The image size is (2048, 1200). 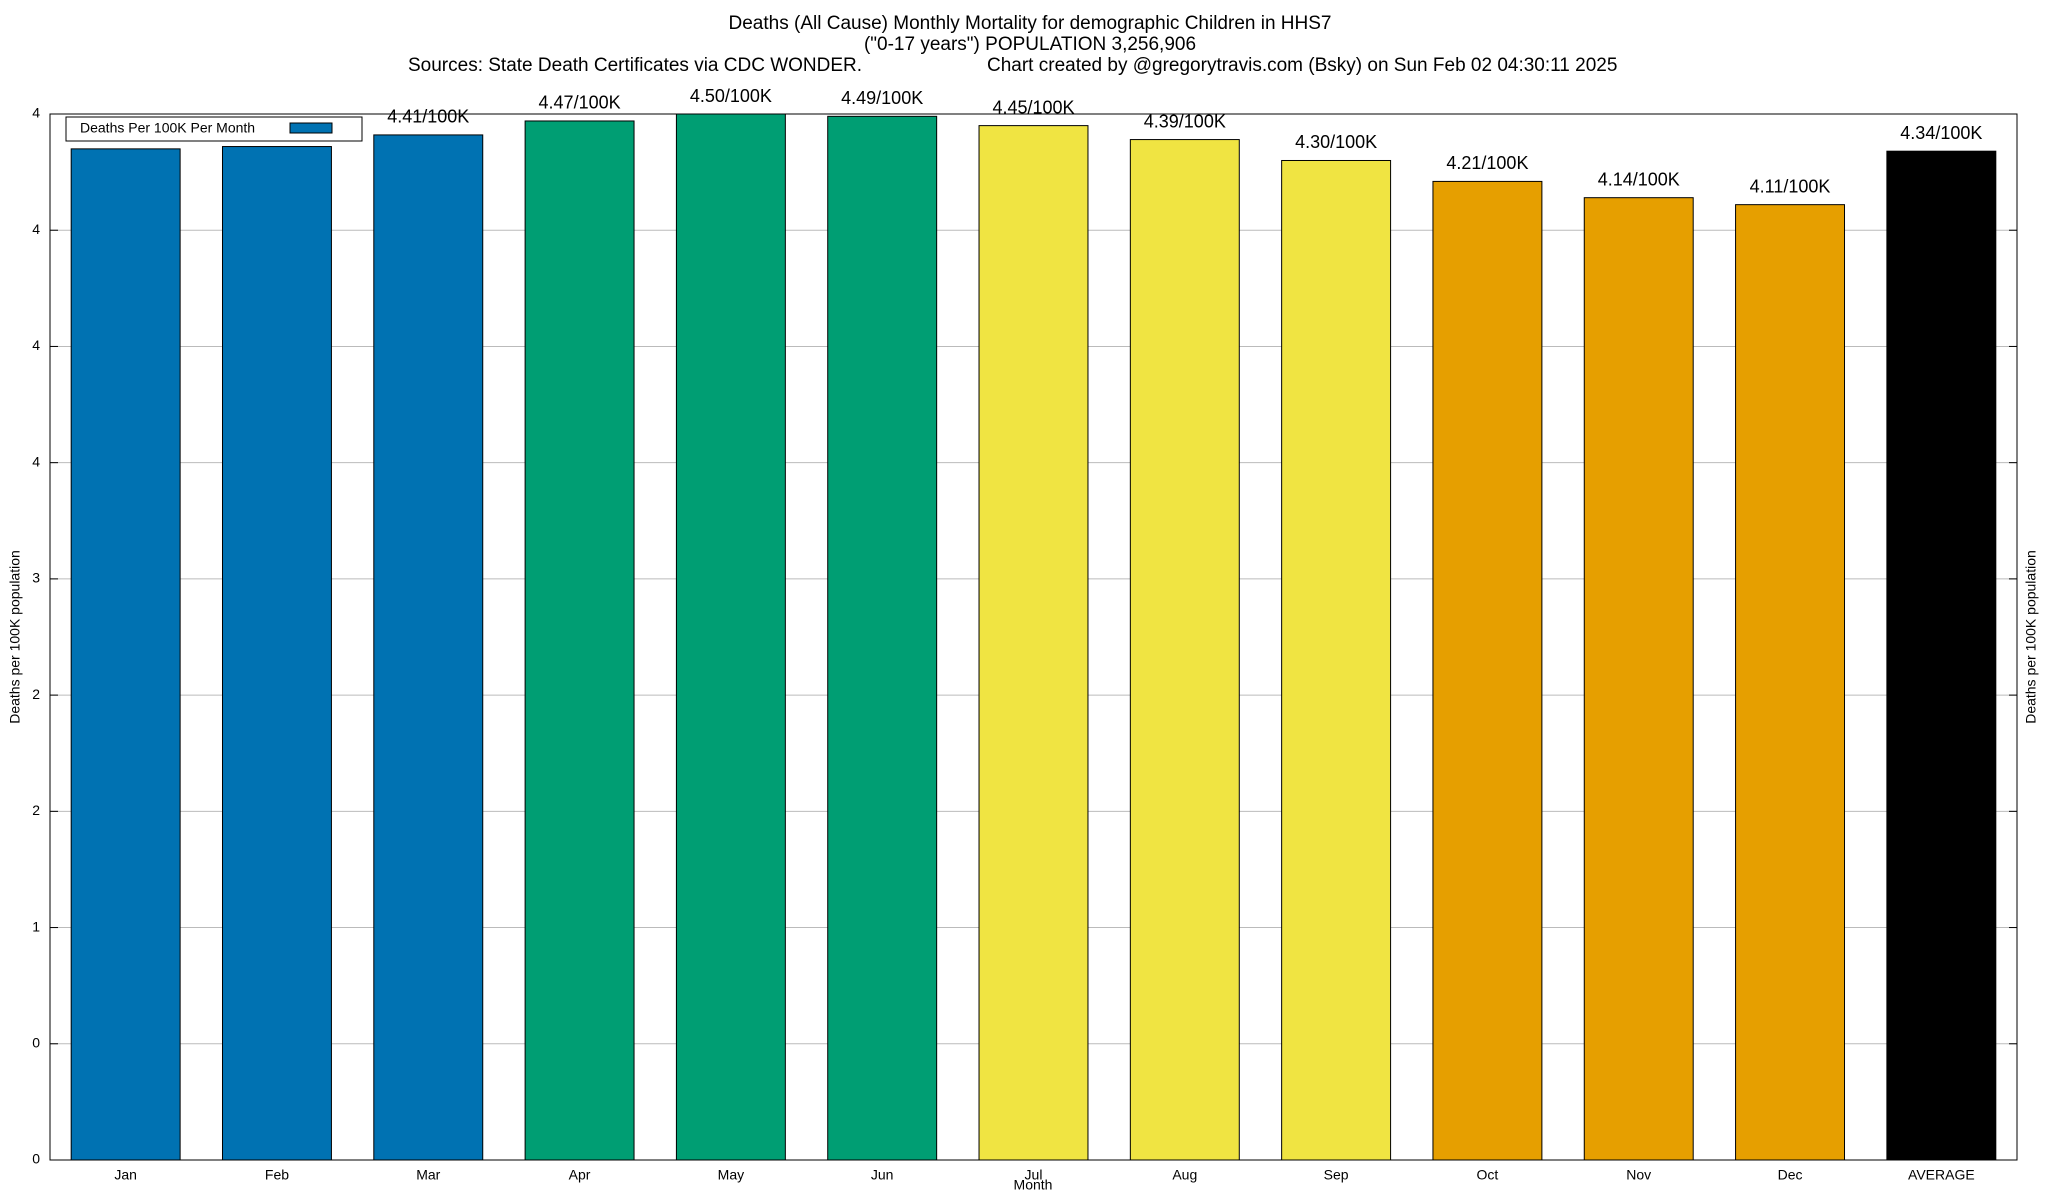 What do you see at coordinates (1033, 1185) in the screenshot?
I see `x-axis-label: Month` at bounding box center [1033, 1185].